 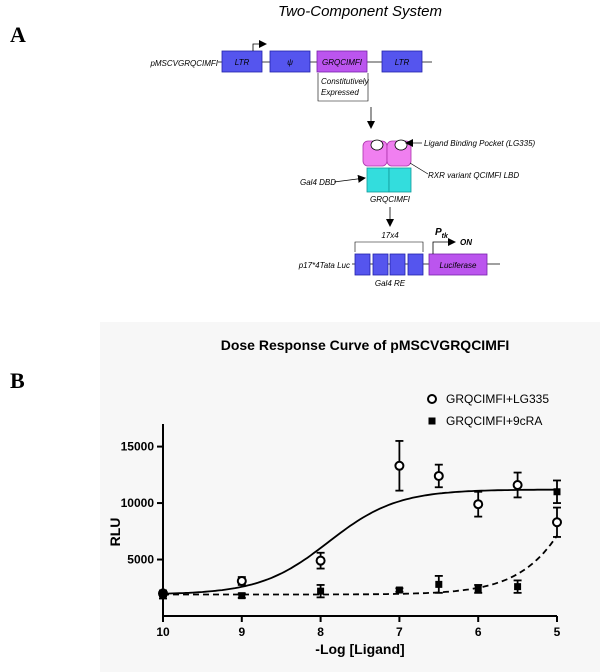 I want to click on x-axis-label: -Log [Ligand], so click(x=359, y=649).